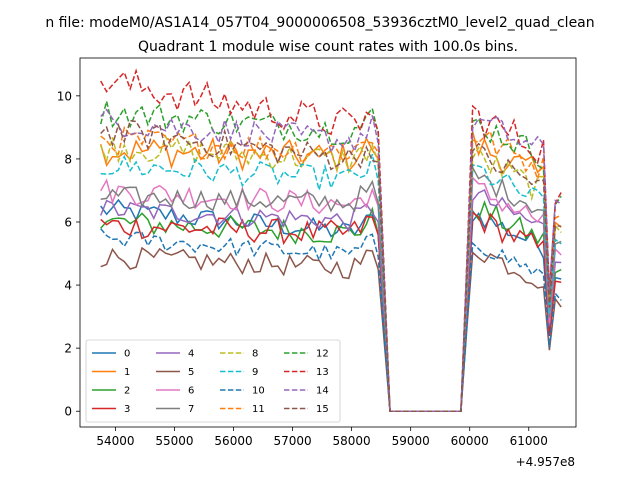 The image size is (640, 480). Describe the element at coordinates (68, 159) in the screenshot. I see `y-tick-label: 8` at that location.